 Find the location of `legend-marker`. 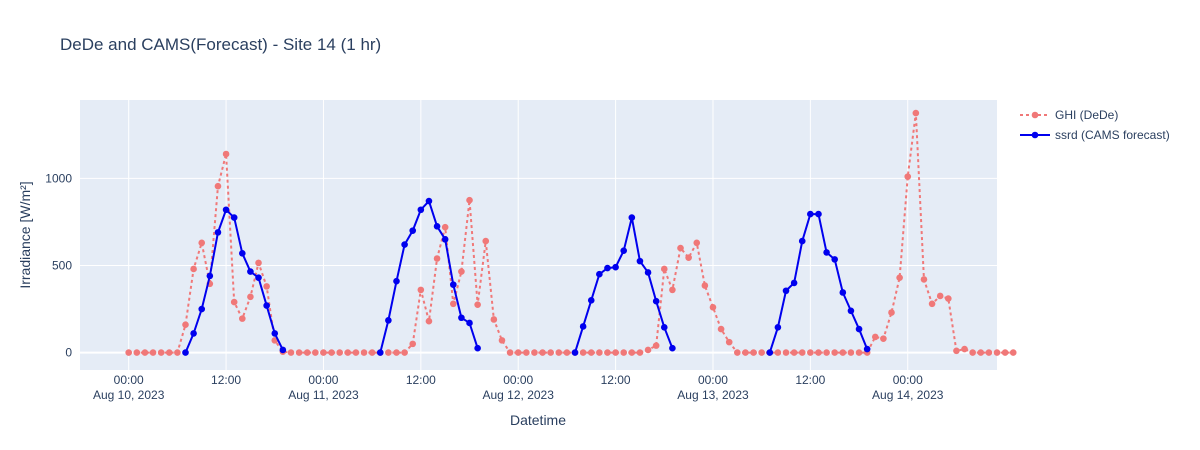

legend-marker is located at coordinates (1035, 135).